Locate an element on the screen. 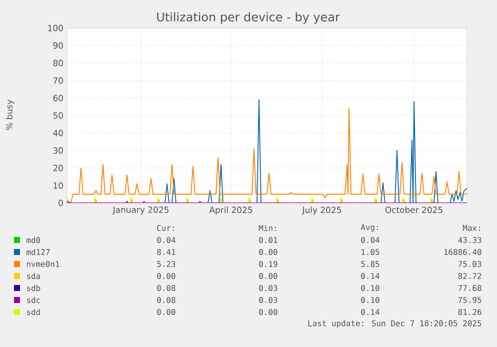 The width and height of the screenshot is (497, 347). x-tick-label: April 2025 is located at coordinates (230, 210).